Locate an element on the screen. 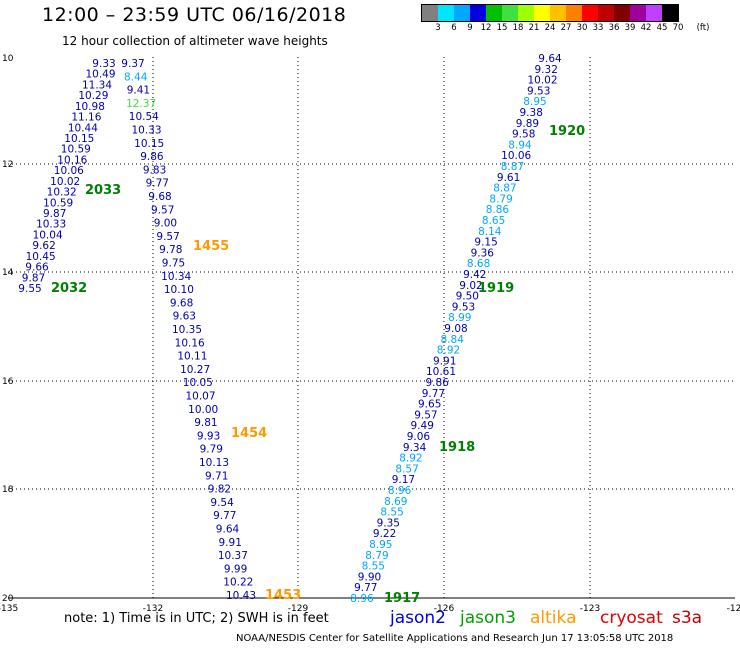  wave-height-value: 9.66 is located at coordinates (37, 268).